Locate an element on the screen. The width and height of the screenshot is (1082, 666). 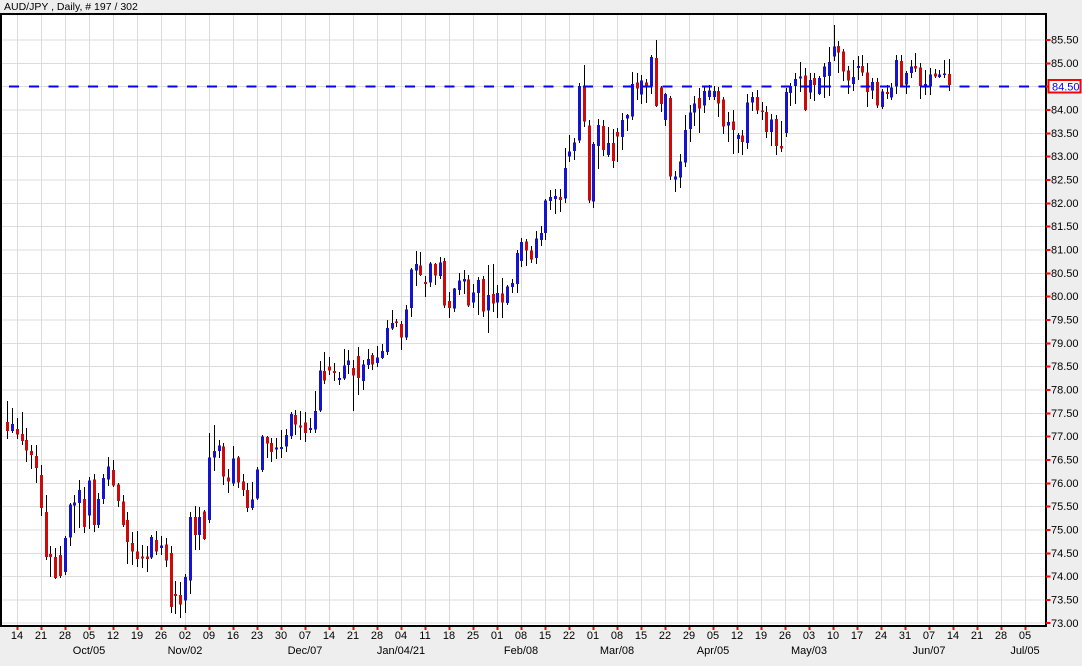
svg-text: 29 is located at coordinates (689, 636).